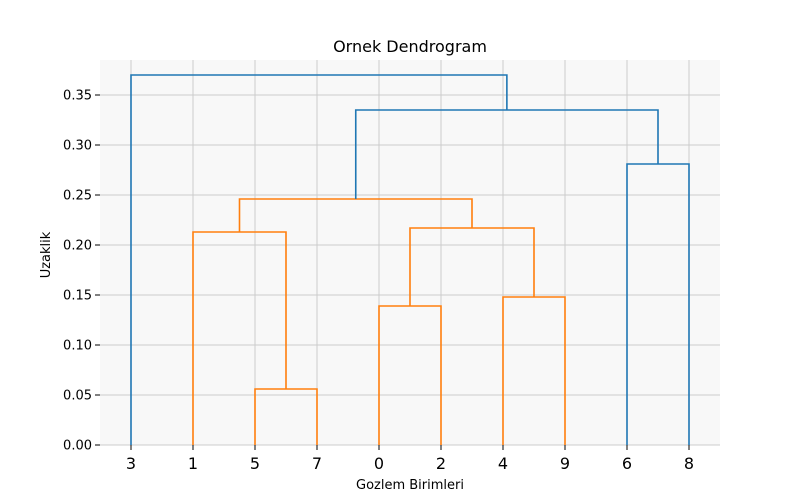  Describe the element at coordinates (77, 346) in the screenshot. I see `y-tick-label: 0.10` at that location.